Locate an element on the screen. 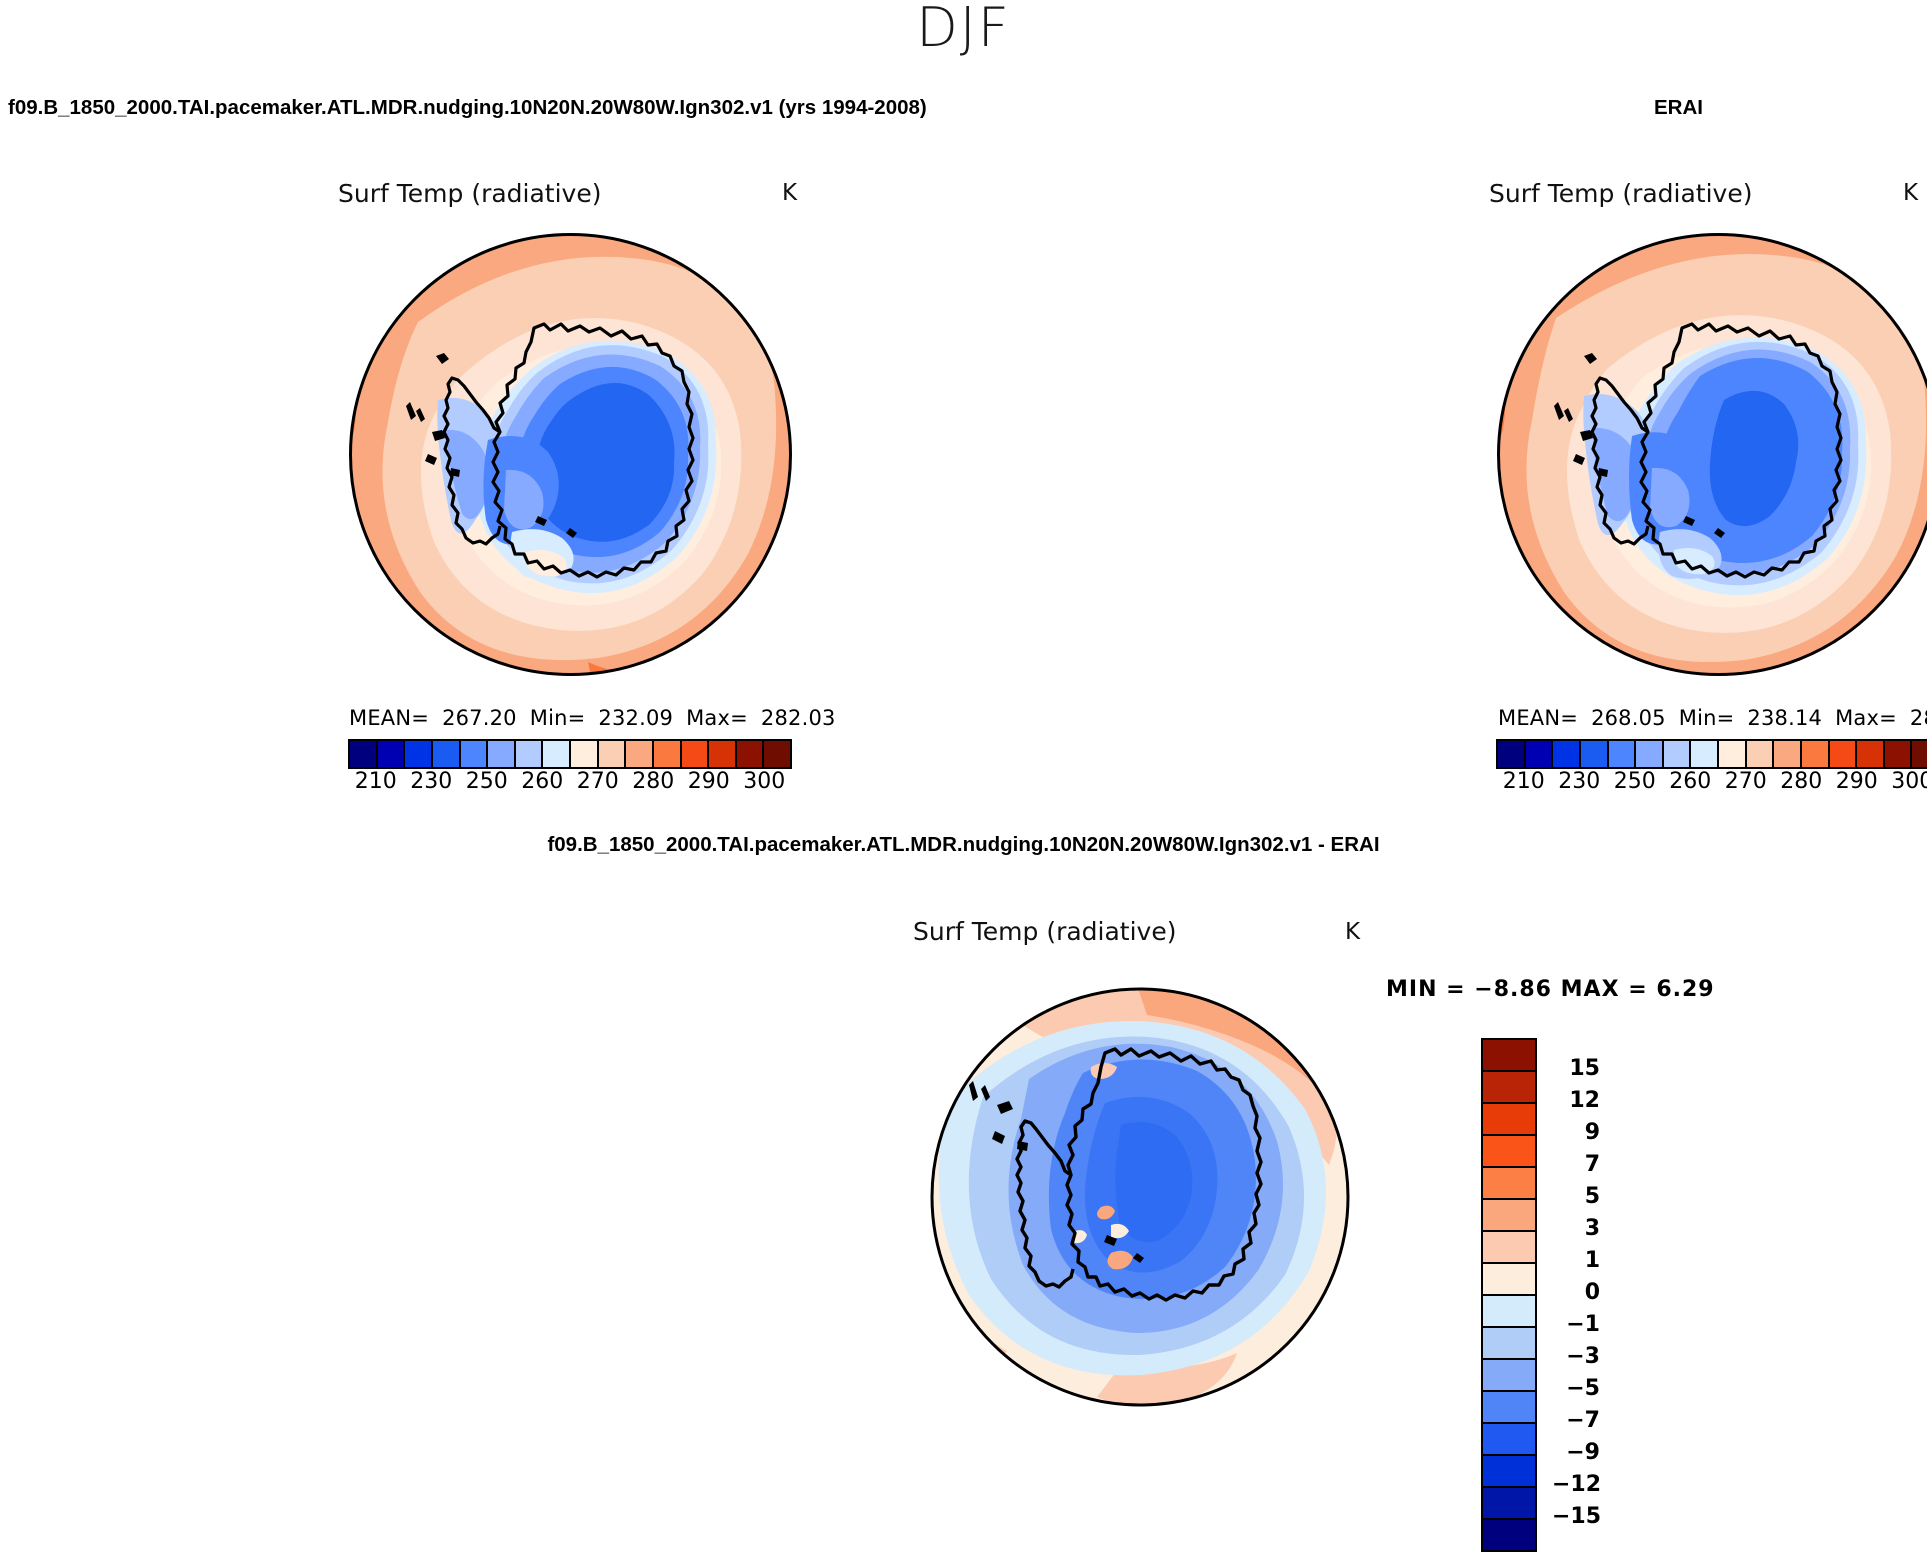 The image size is (1927, 1552). difference-max-value: 6.29 is located at coordinates (1685, 989).